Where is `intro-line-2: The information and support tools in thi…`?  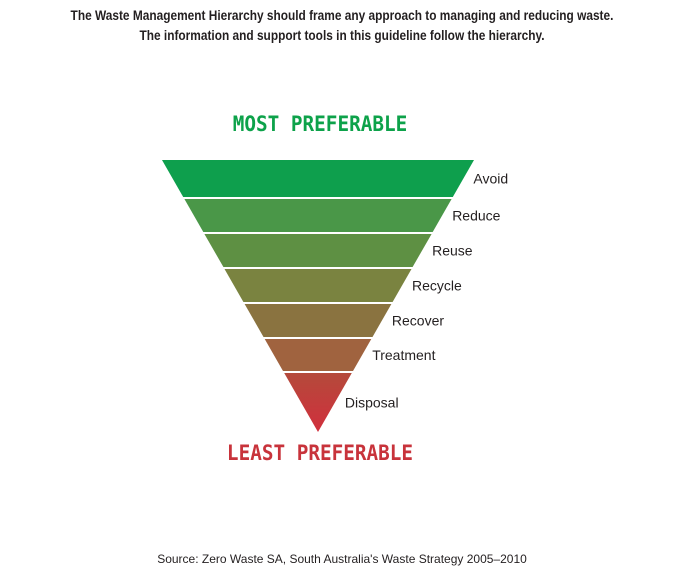 intro-line-2: The information and support tools in thi… is located at coordinates (342, 35).